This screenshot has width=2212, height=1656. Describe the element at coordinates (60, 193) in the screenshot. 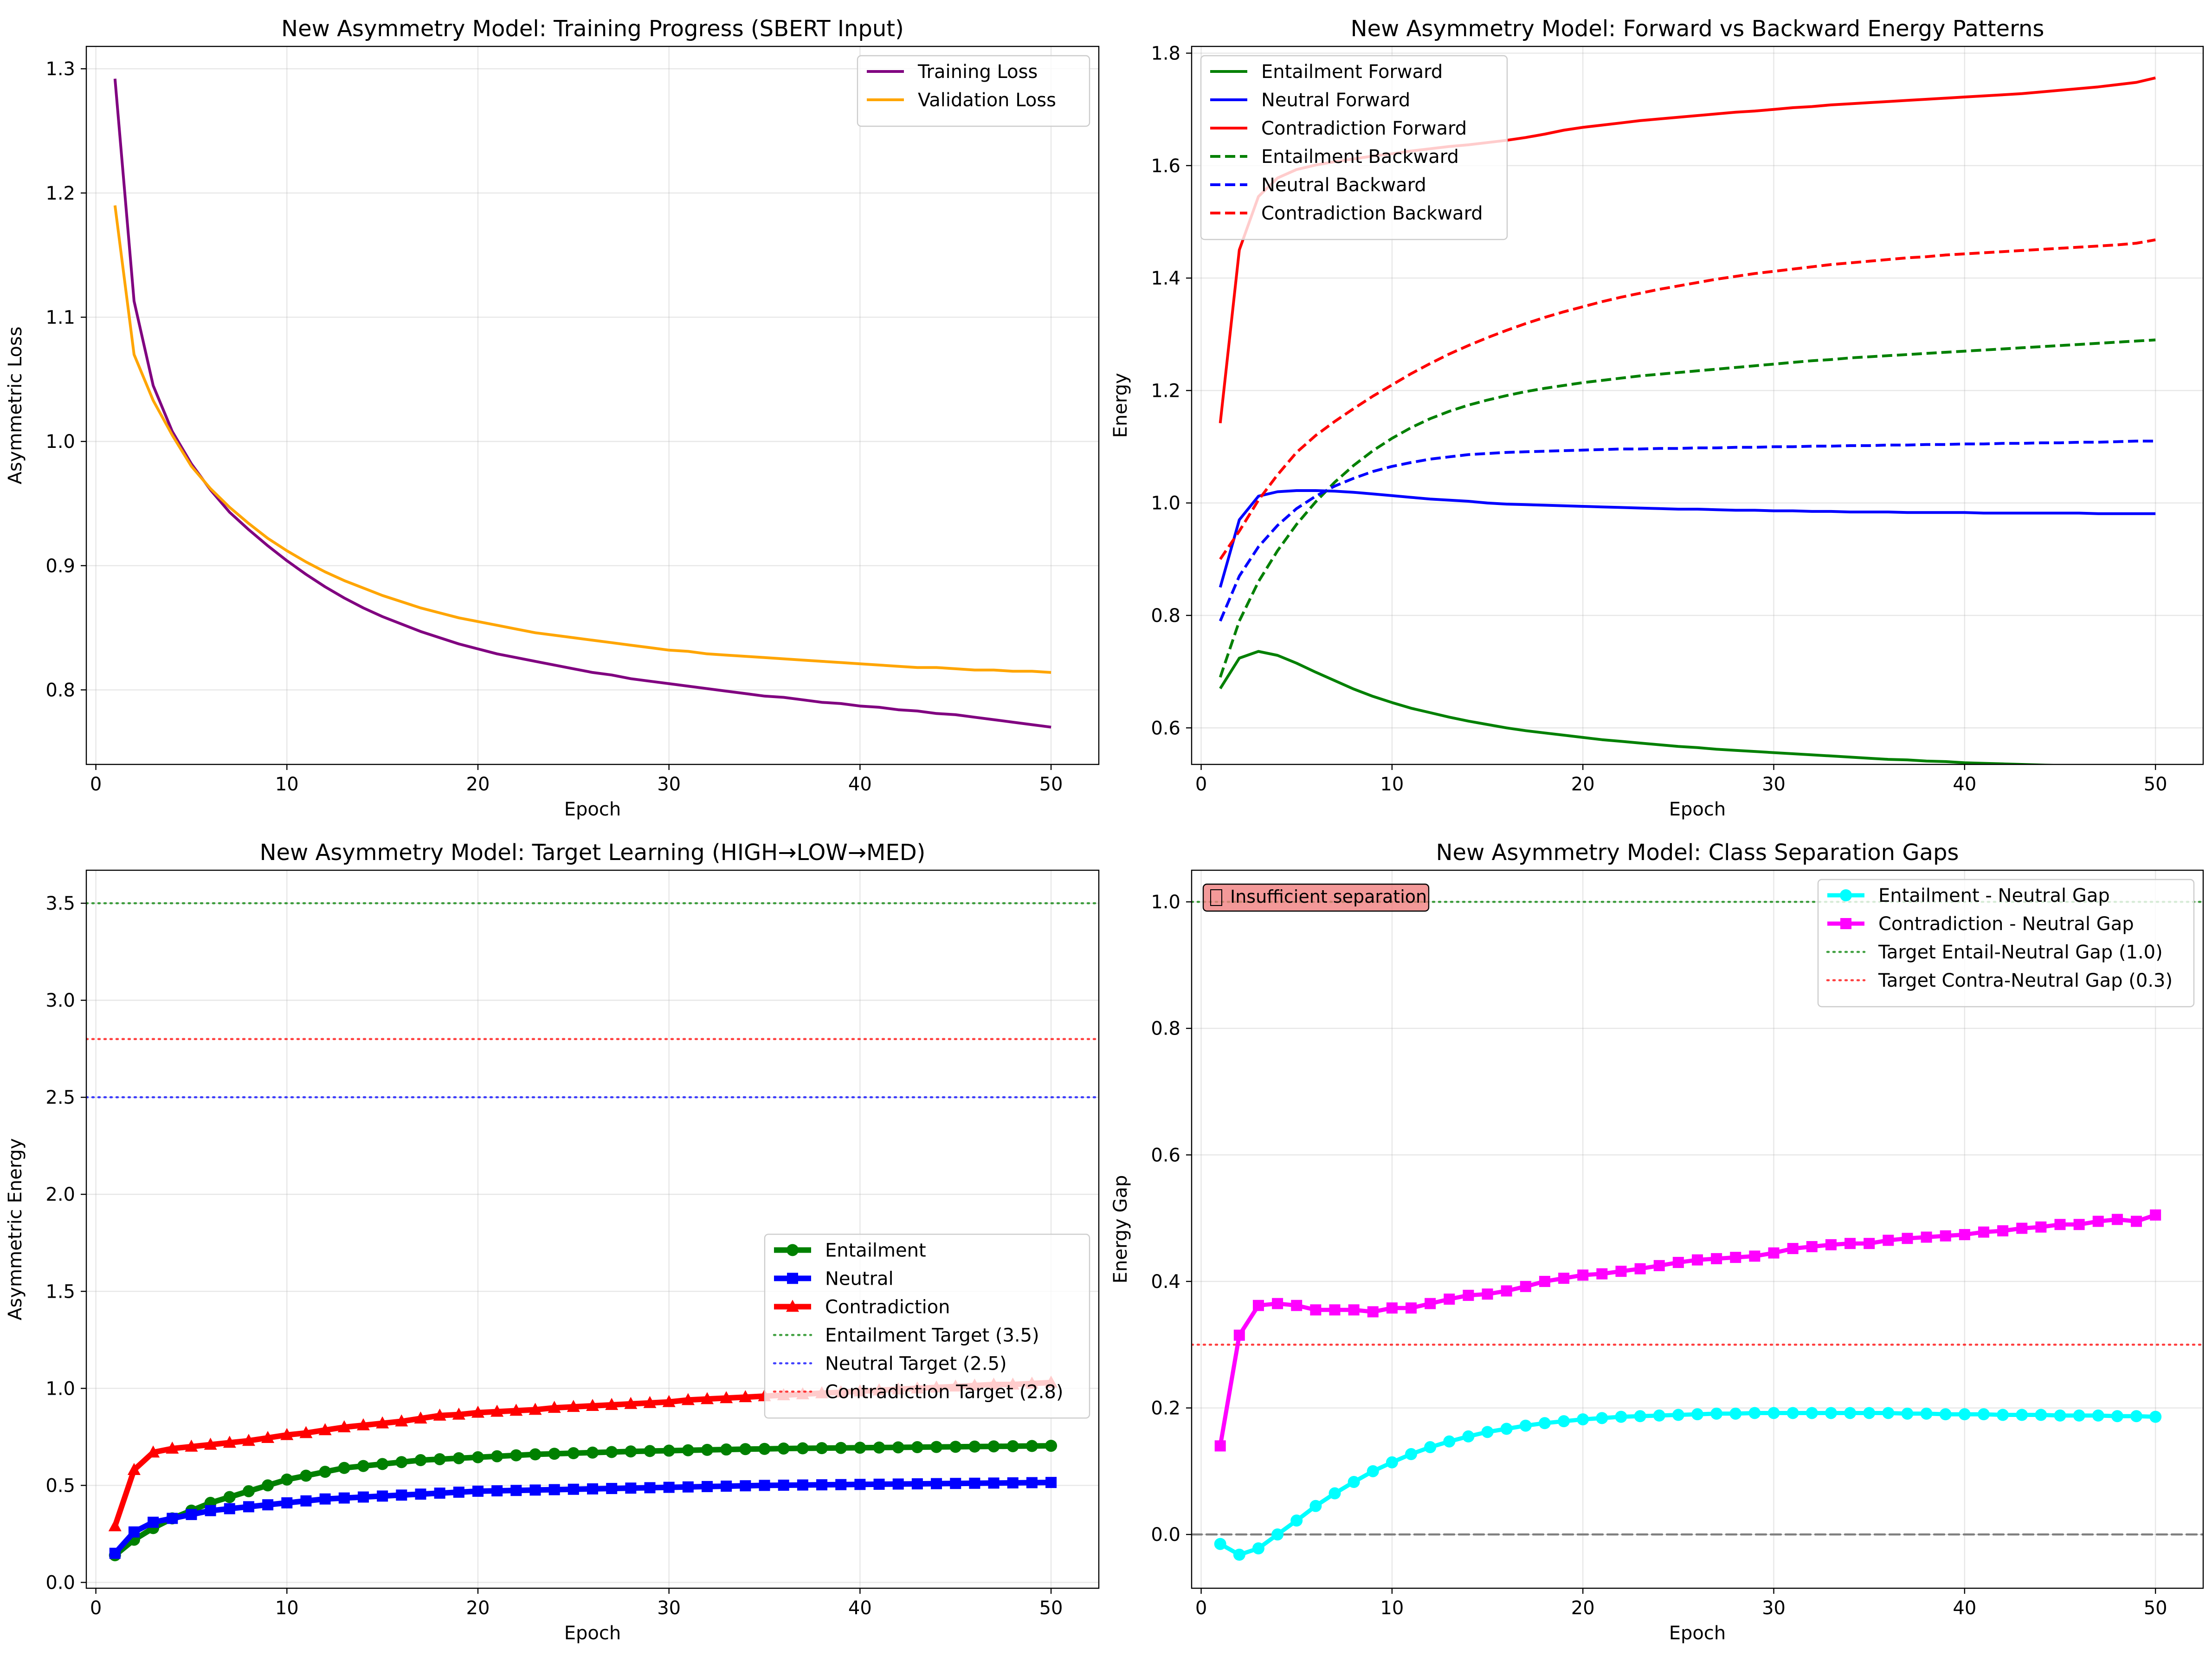

I see `y-tick-label: 1.2` at that location.